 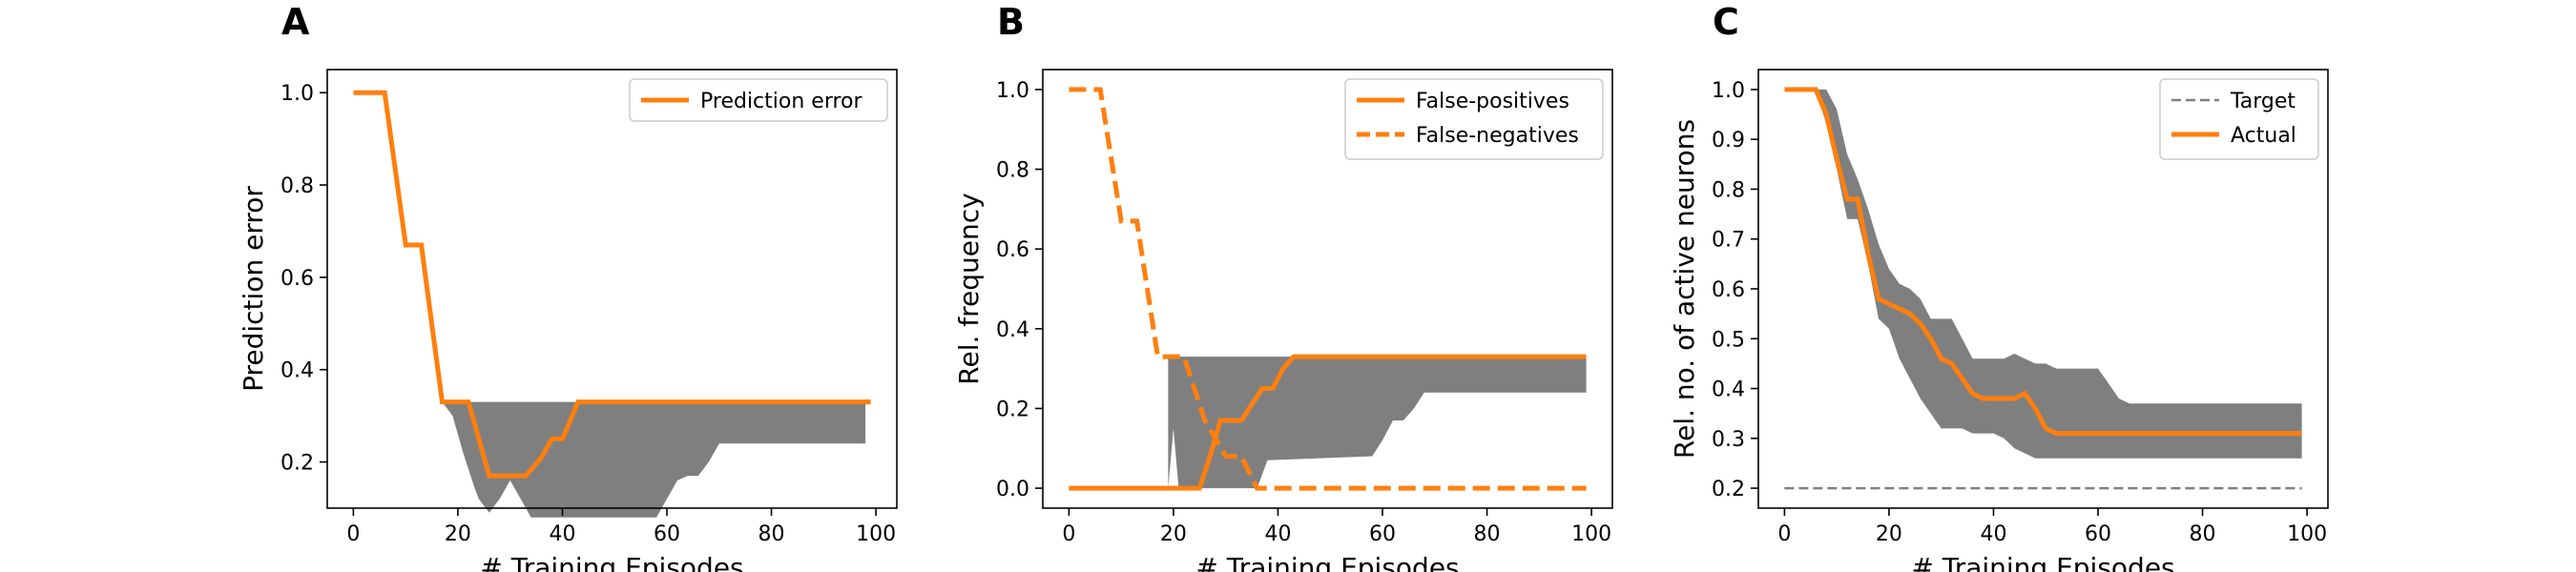 I want to click on panel-c-xtick-label-2: 40, so click(x=1993, y=534).